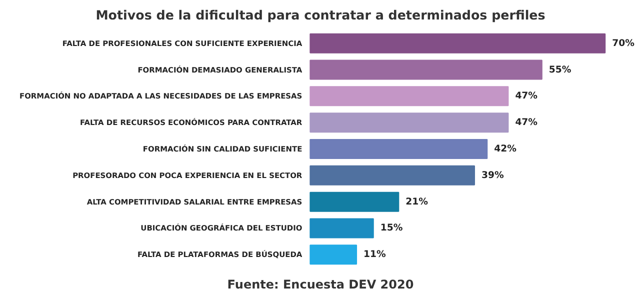 The image size is (640, 296). Describe the element at coordinates (320, 285) in the screenshot. I see `source-note: Fuente: Encuesta DEV 2020` at that location.